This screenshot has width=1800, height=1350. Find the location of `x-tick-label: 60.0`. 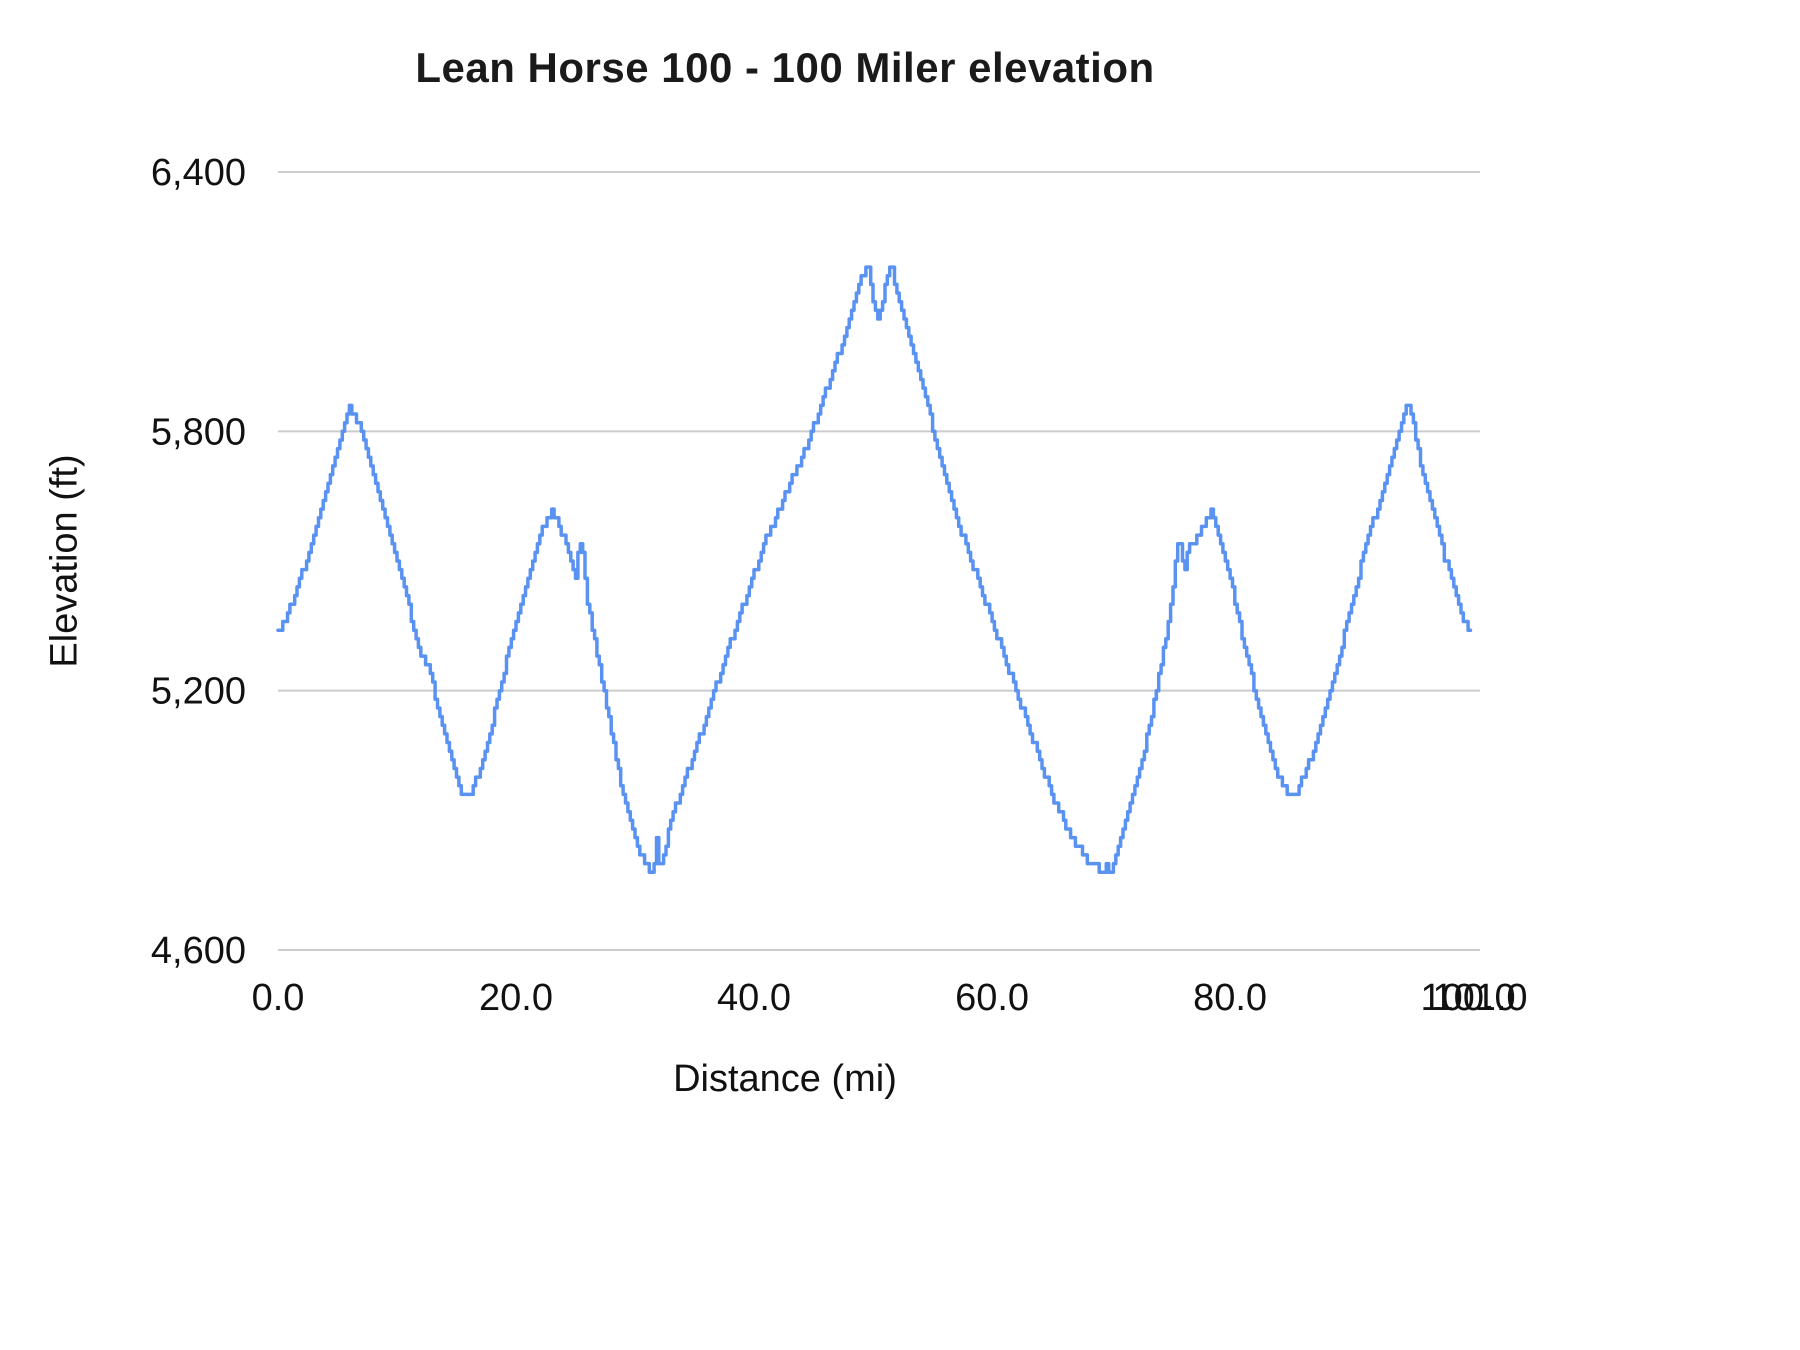

x-tick-label: 60.0 is located at coordinates (992, 998).